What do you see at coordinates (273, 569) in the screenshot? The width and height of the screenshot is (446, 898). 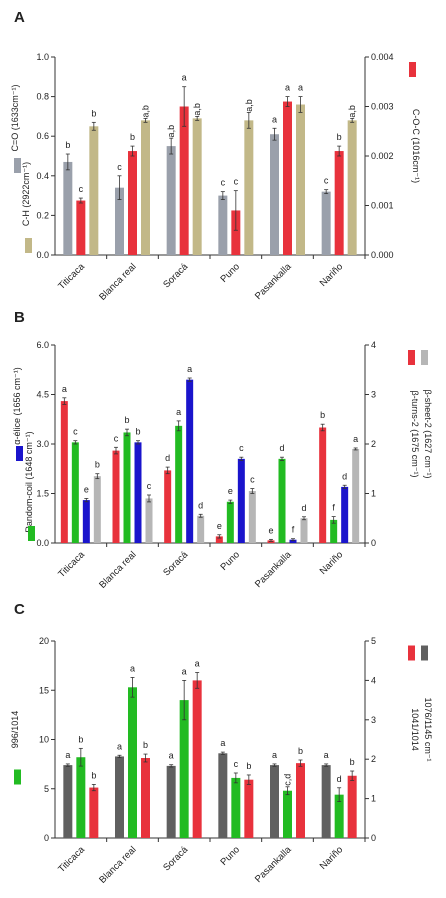 I see `category-label: Pasankalla` at bounding box center [273, 569].